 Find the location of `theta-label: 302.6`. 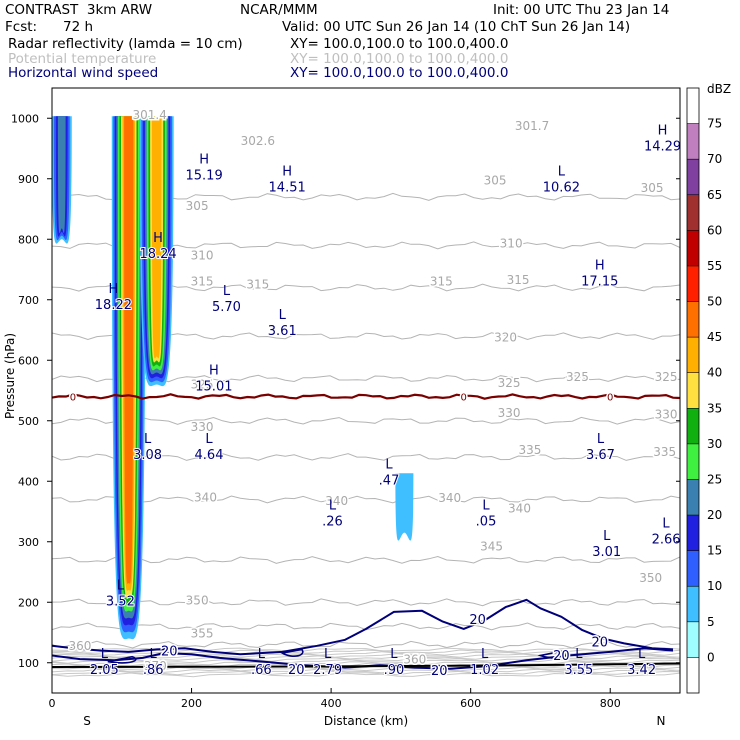

theta-label: 302.6 is located at coordinates (258, 141).